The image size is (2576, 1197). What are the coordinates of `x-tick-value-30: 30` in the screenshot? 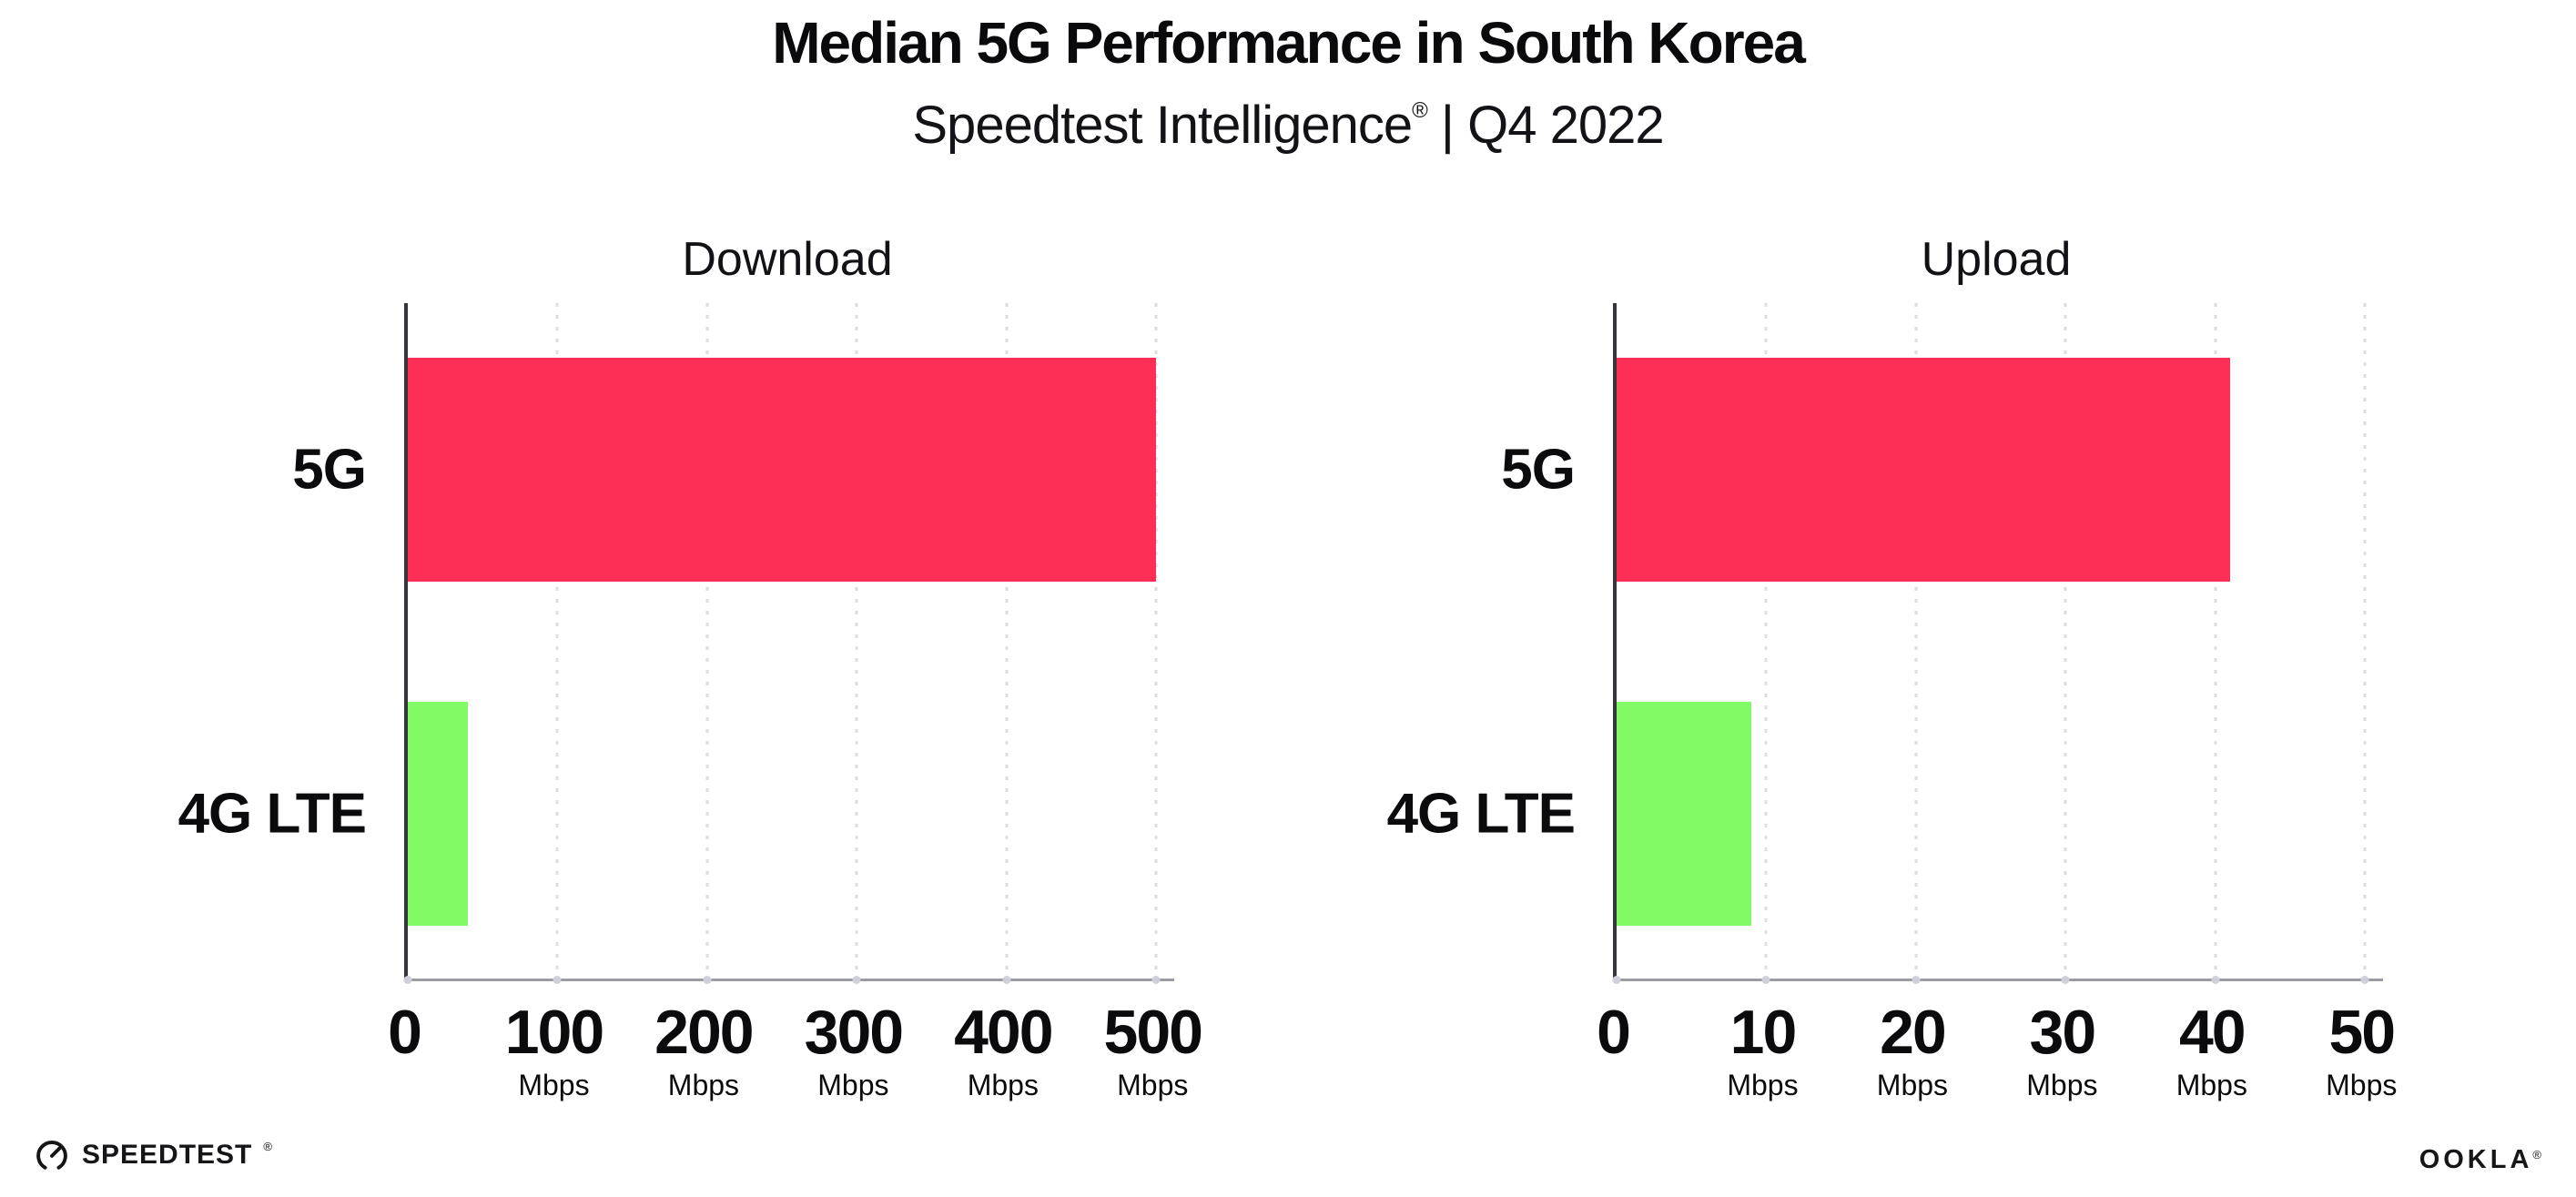 It's located at (2063, 1033).